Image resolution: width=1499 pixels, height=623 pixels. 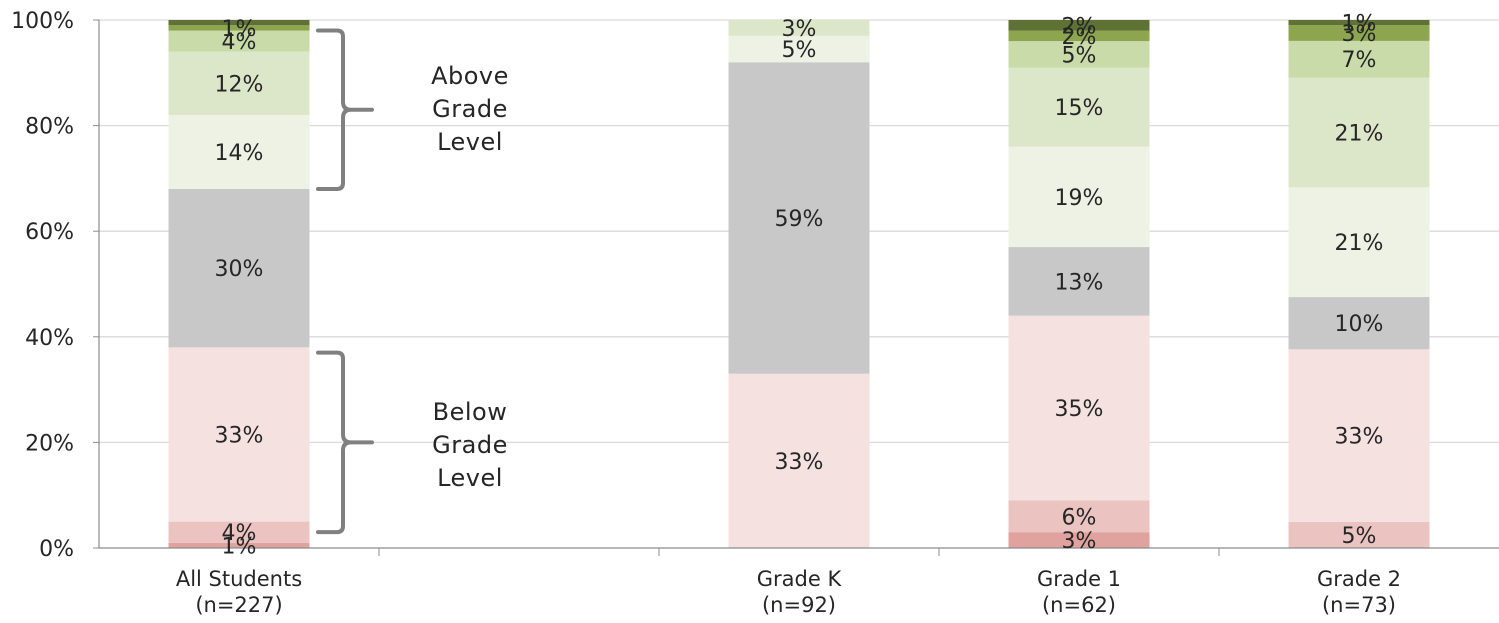 What do you see at coordinates (238, 605) in the screenshot?
I see `x-category-sublabel: (n=227)` at bounding box center [238, 605].